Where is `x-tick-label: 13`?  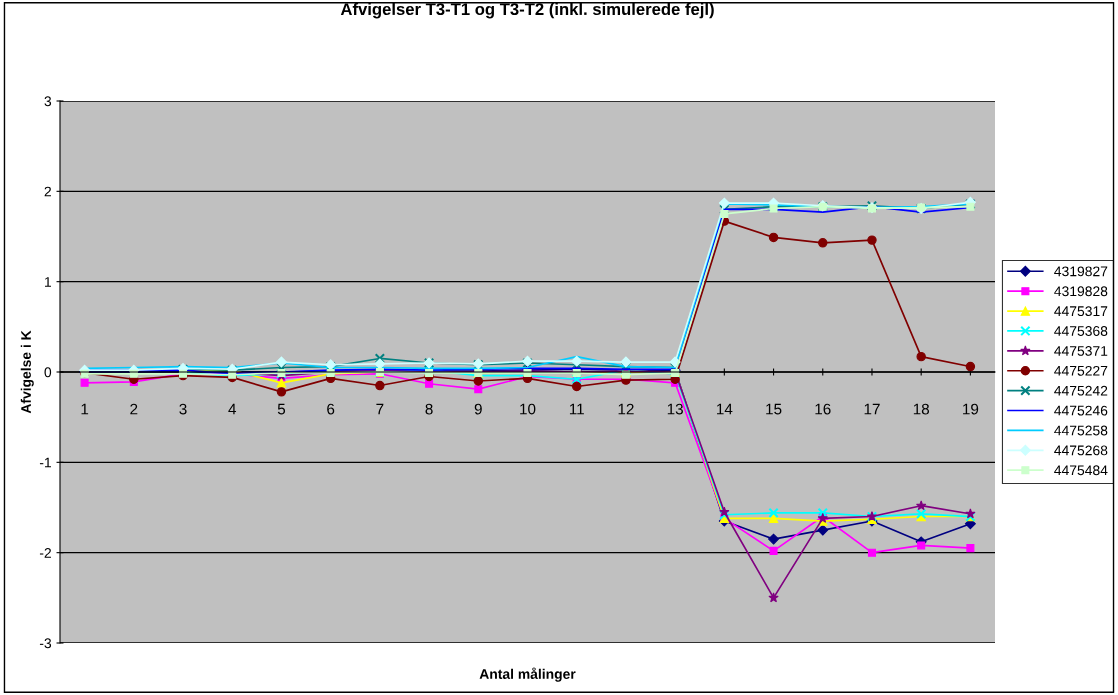 x-tick-label: 13 is located at coordinates (675, 409).